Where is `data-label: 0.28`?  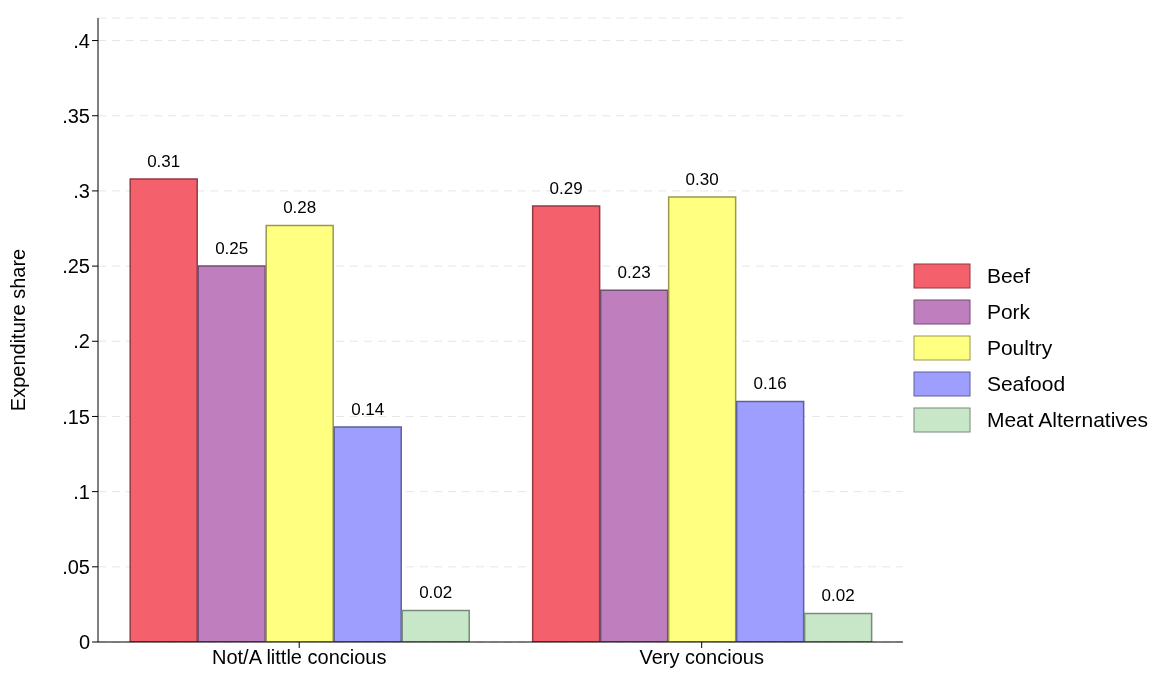
data-label: 0.28 is located at coordinates (300, 208).